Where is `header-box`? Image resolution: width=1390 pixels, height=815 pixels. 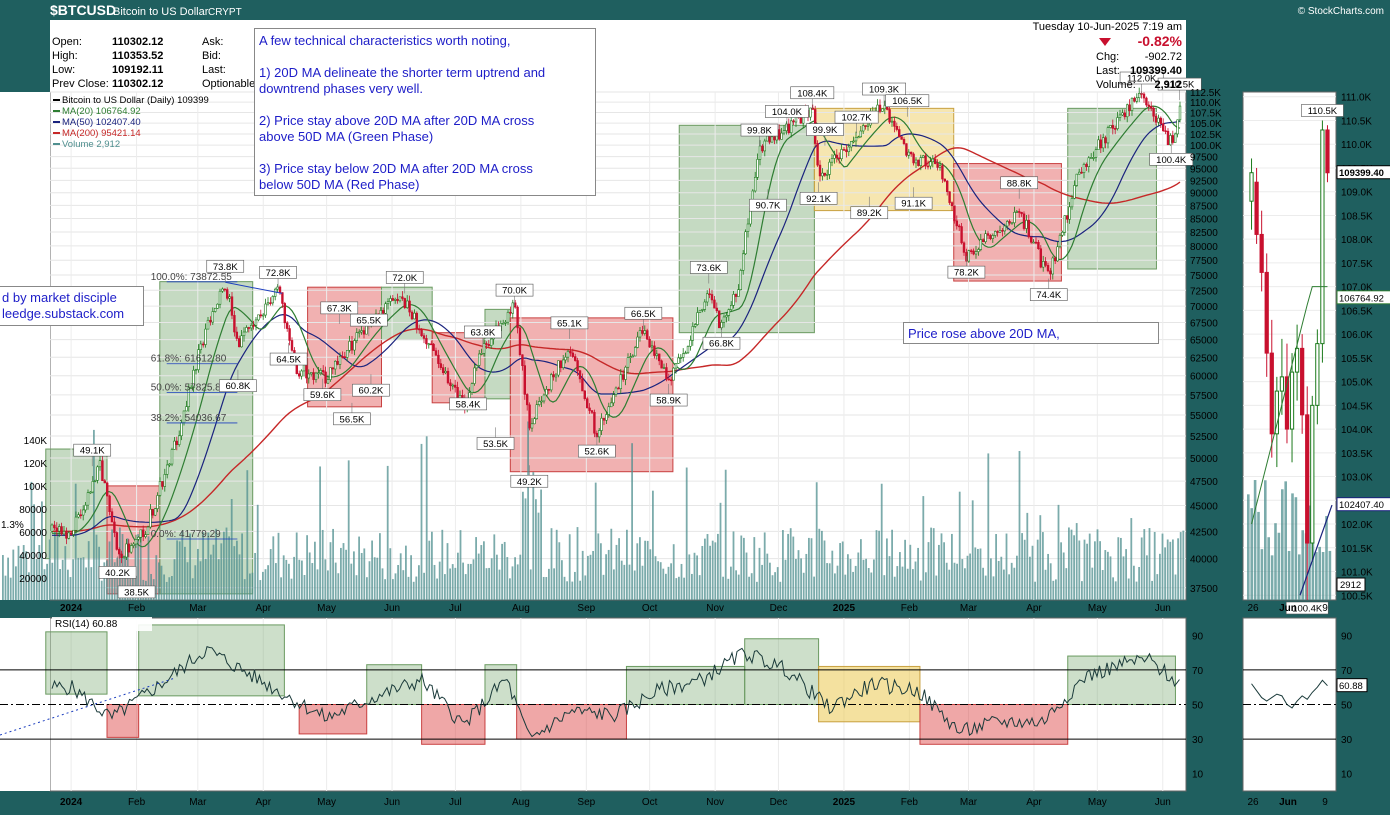
header-box is located at coordinates (618, 56).